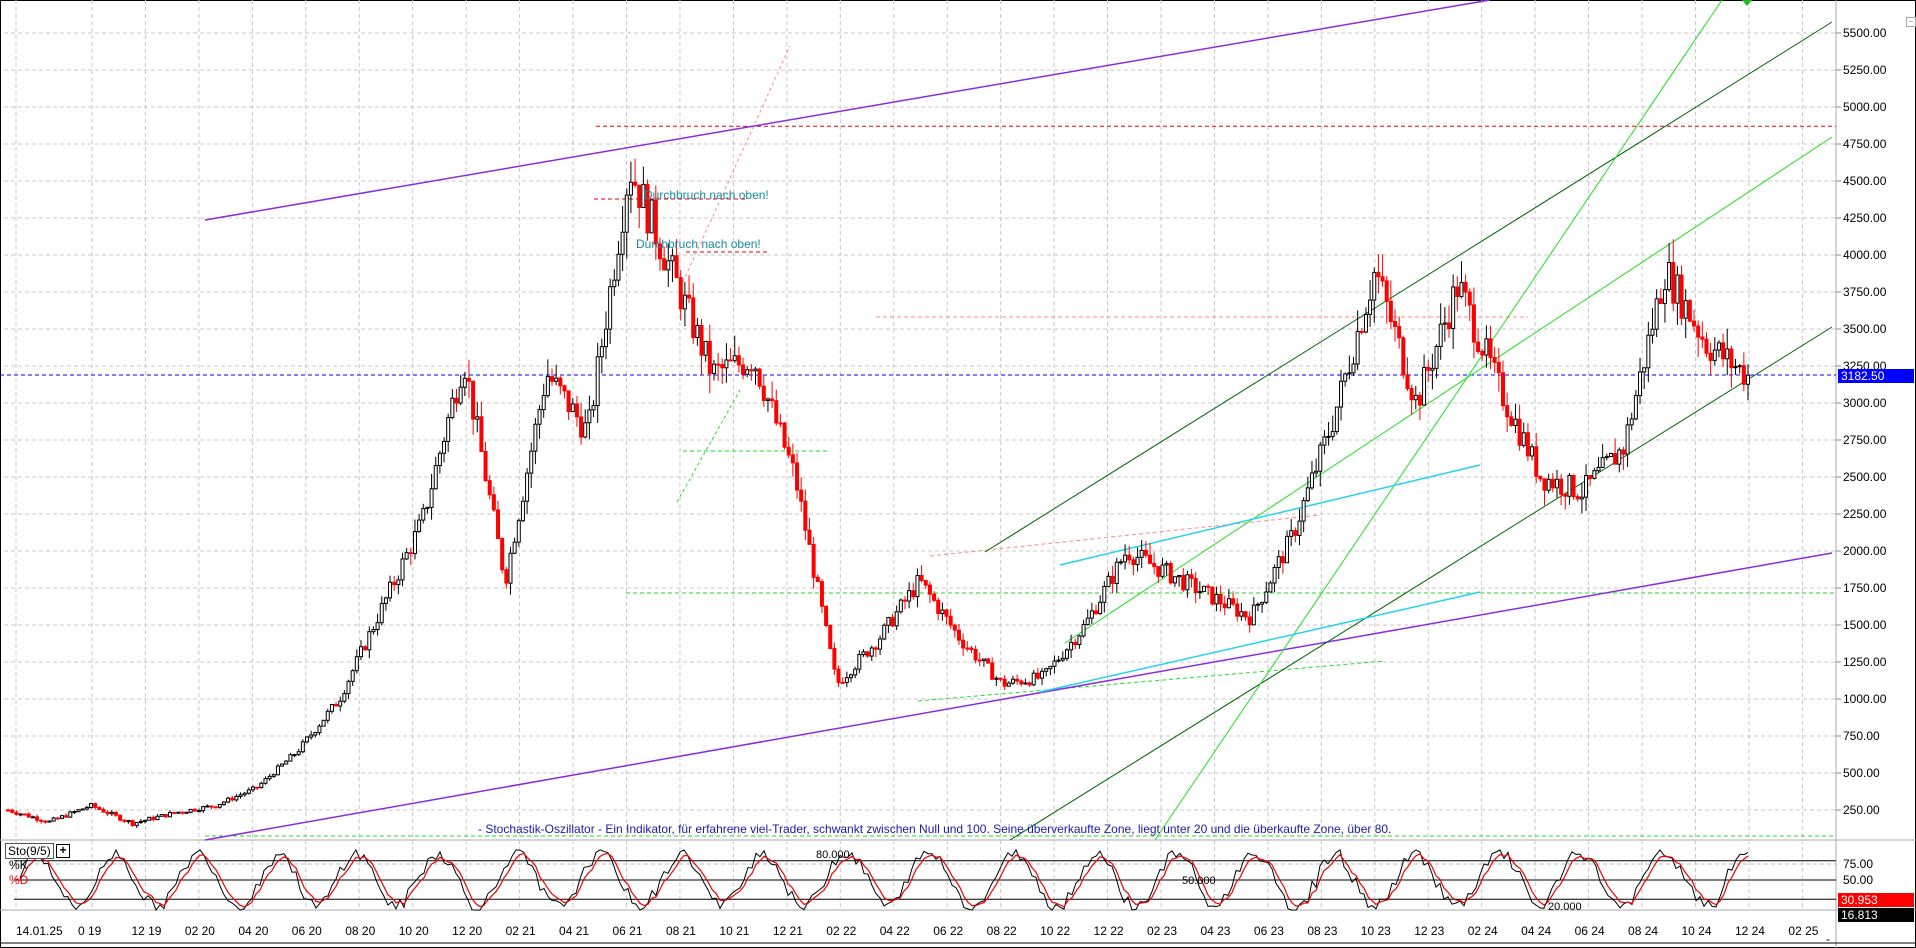 This screenshot has height=948, width=1916. Describe the element at coordinates (146, 931) in the screenshot. I see `time-tick: 12 19` at that location.